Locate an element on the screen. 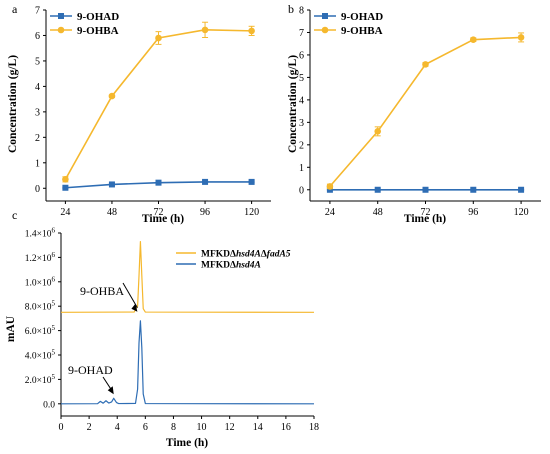 The width and height of the screenshot is (550, 454). panel-a-y-tick-label: 6 is located at coordinates (37, 36).